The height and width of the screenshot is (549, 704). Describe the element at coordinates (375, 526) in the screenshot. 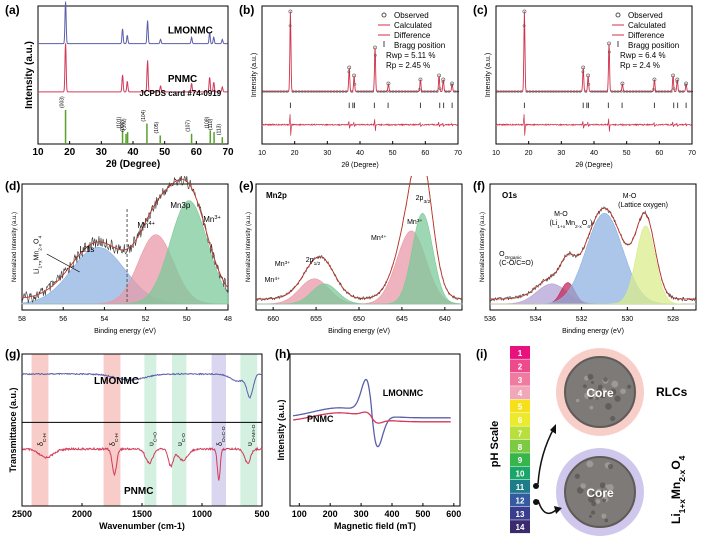

I see `x-axis-label: Magnetic field (mT)` at that location.